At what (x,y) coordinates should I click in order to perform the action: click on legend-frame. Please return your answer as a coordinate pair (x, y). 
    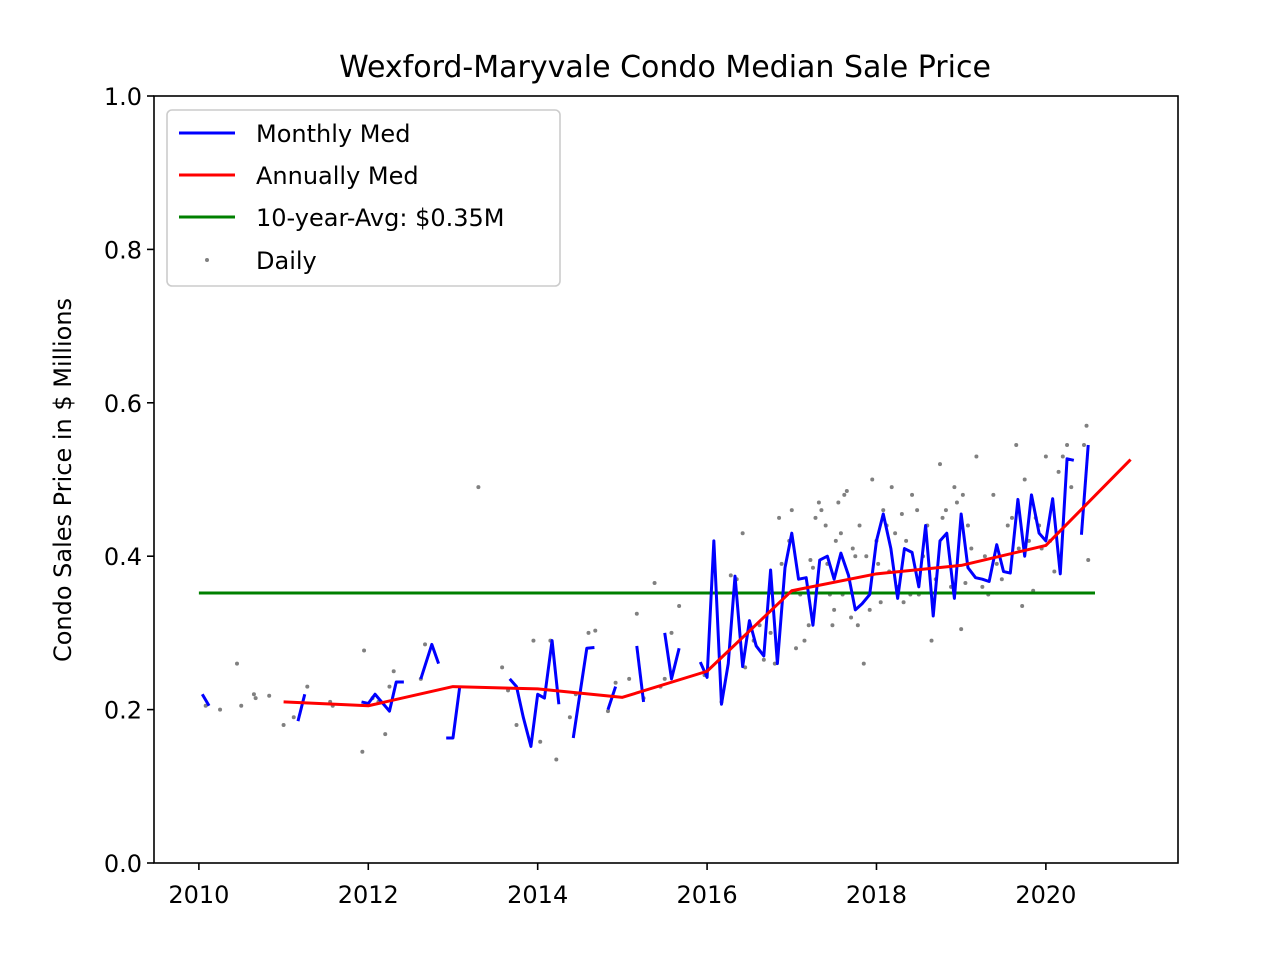
    Looking at the image, I should click on (363, 198).